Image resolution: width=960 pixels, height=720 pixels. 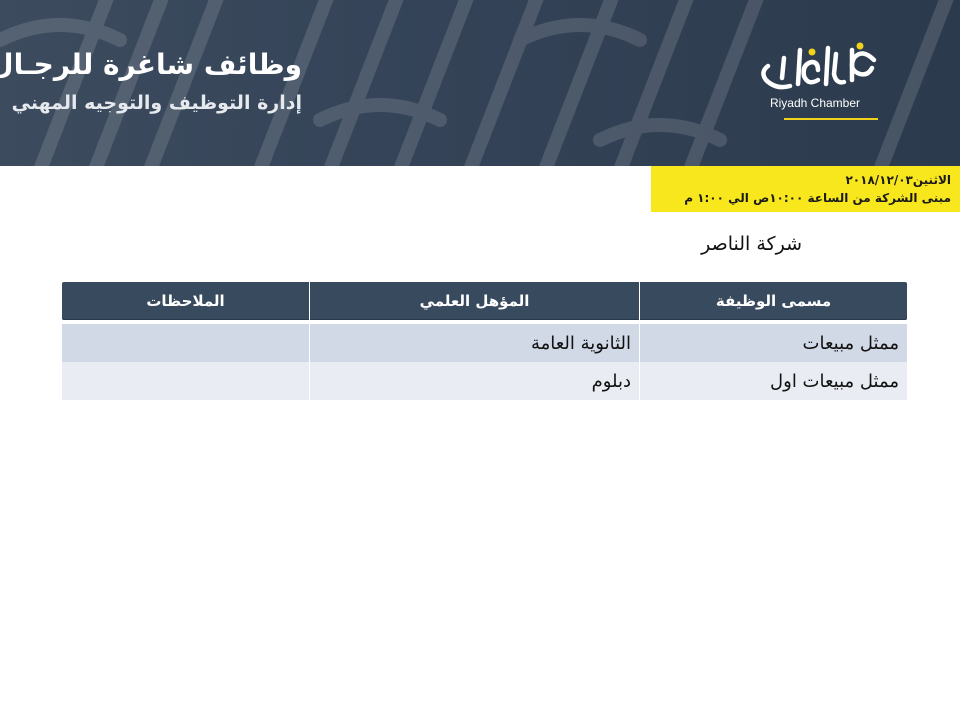 What do you see at coordinates (751, 244) in the screenshot?
I see `company-name: شركة الناصر` at bounding box center [751, 244].